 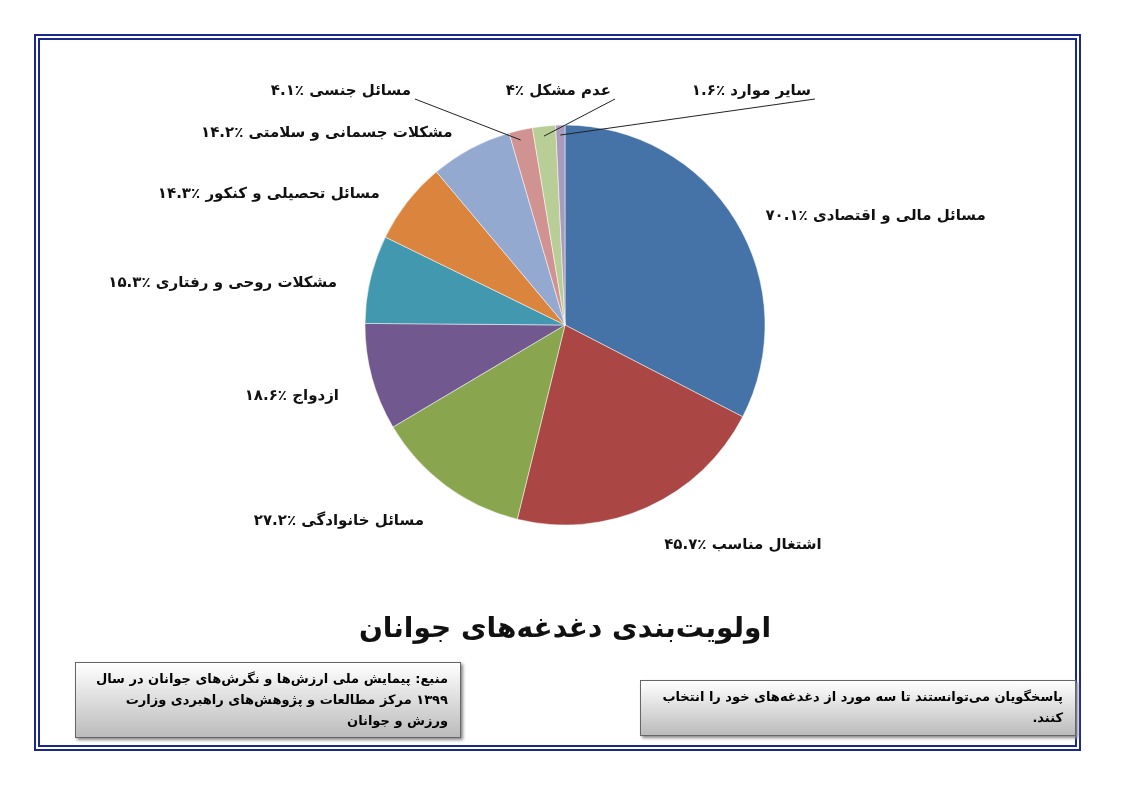 What do you see at coordinates (291, 394) in the screenshot?
I see `slice-label: ازدواج ٪۱۸.۶` at bounding box center [291, 394].